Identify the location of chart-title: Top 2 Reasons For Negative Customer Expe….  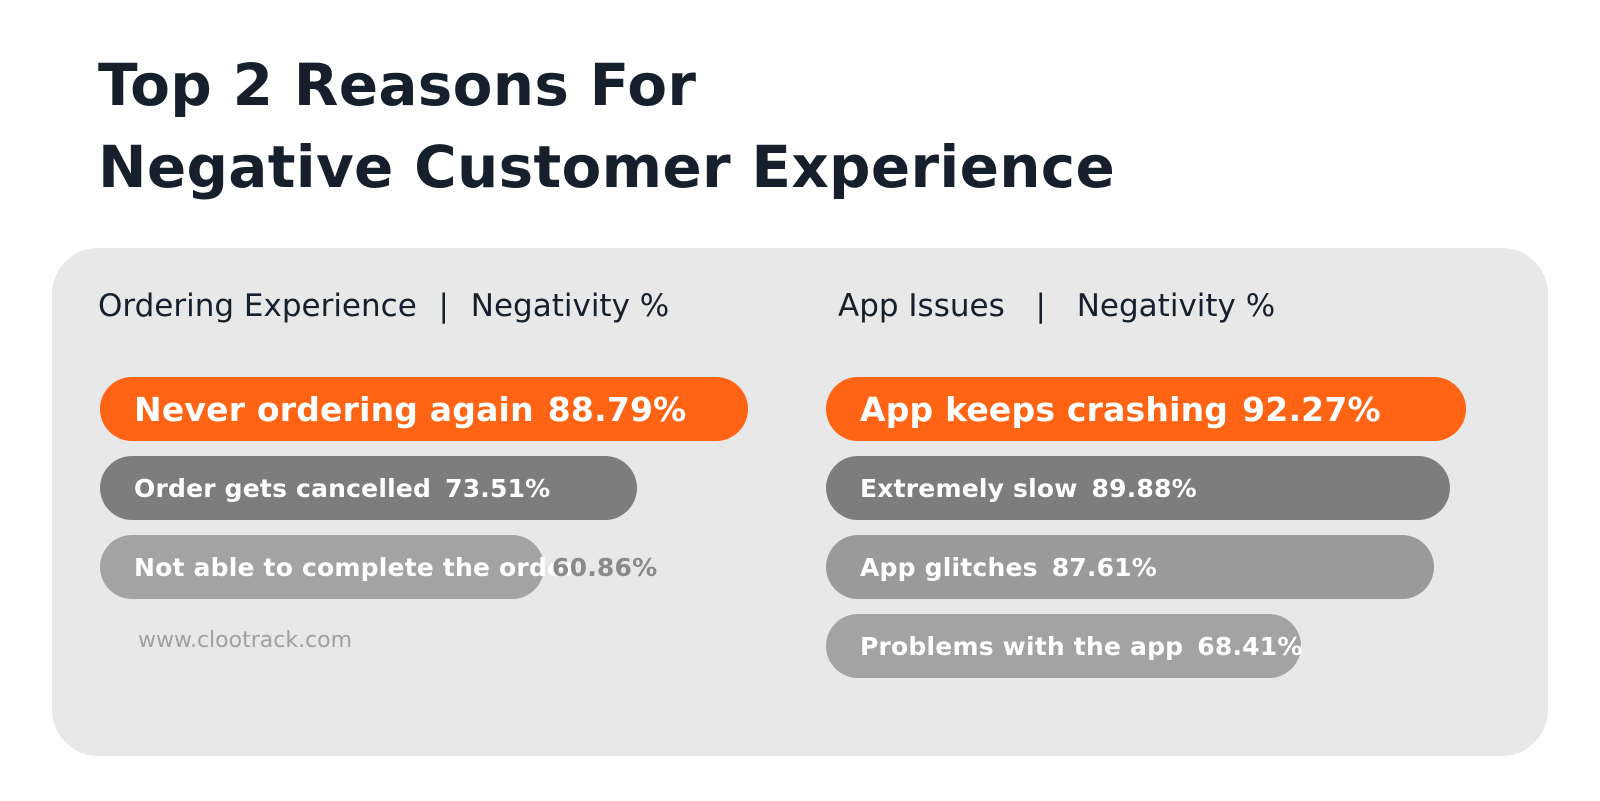
(606, 126).